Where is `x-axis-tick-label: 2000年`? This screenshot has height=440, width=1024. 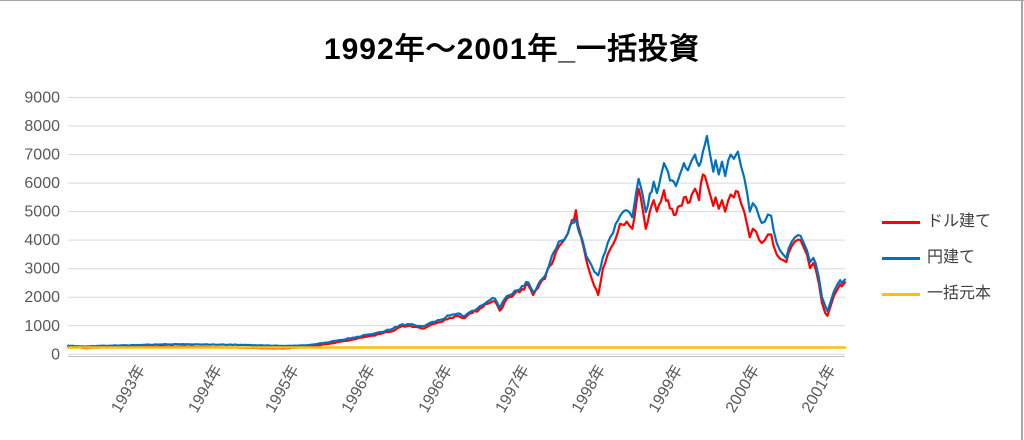 x-axis-tick-label: 2000年 is located at coordinates (742, 389).